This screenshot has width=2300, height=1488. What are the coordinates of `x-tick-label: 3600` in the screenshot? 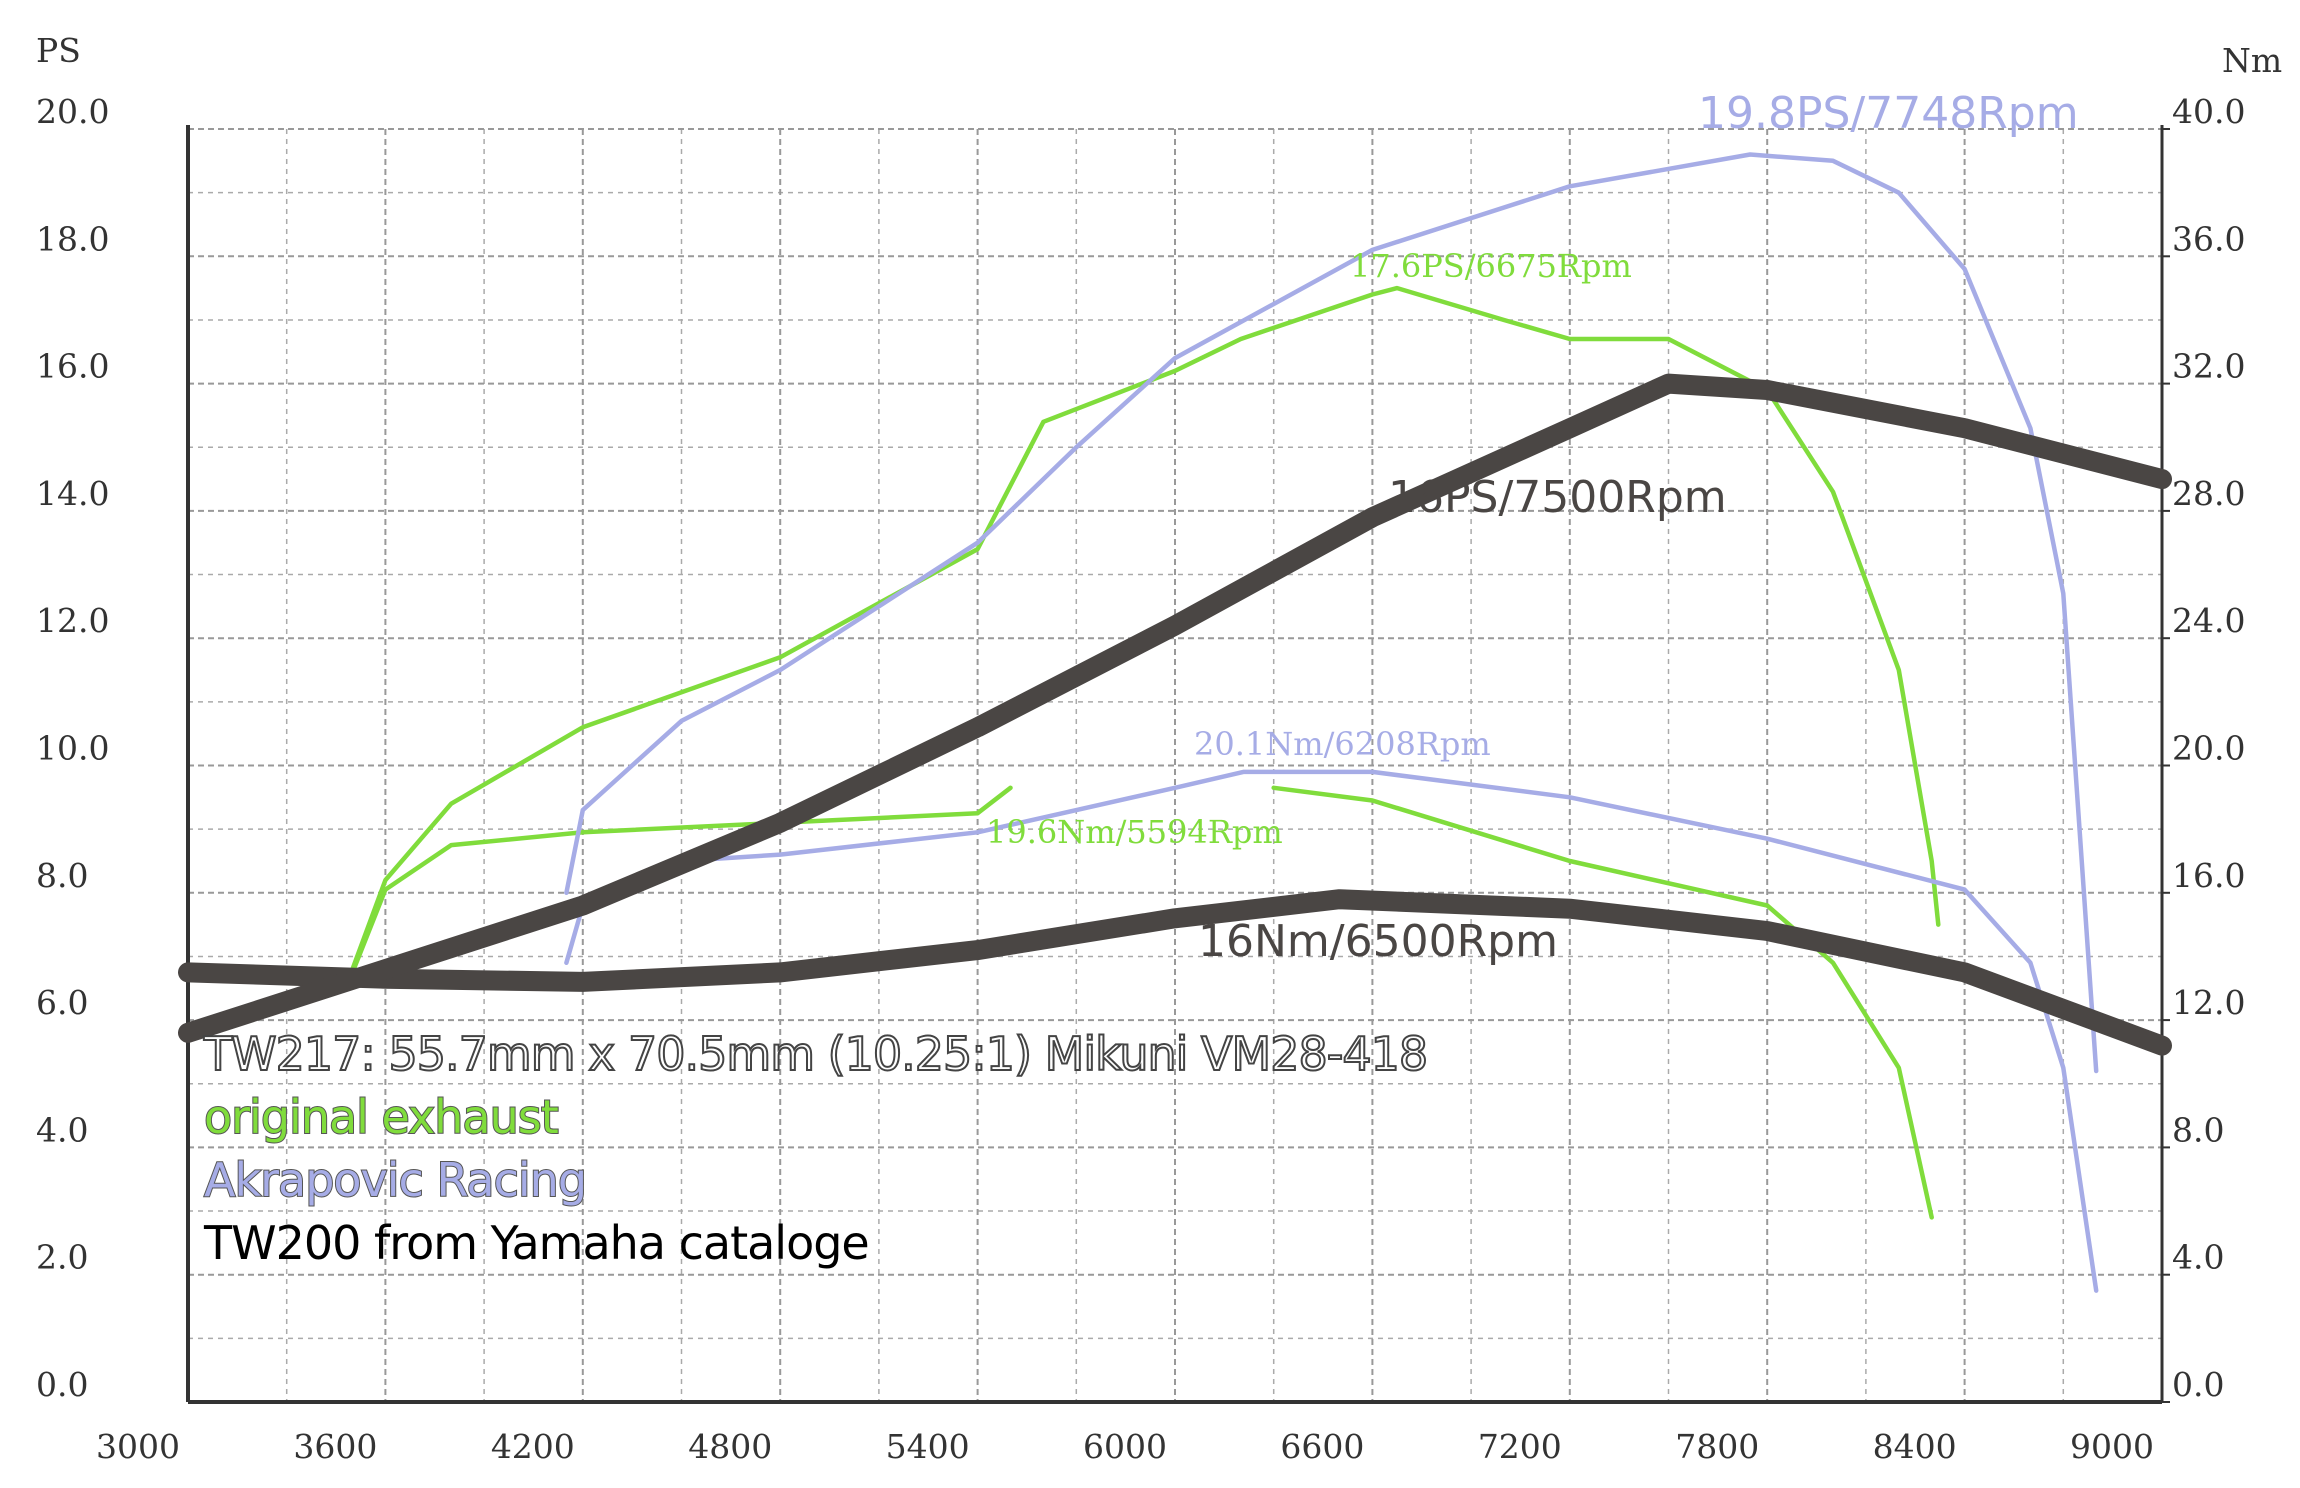 It's located at (335, 1446).